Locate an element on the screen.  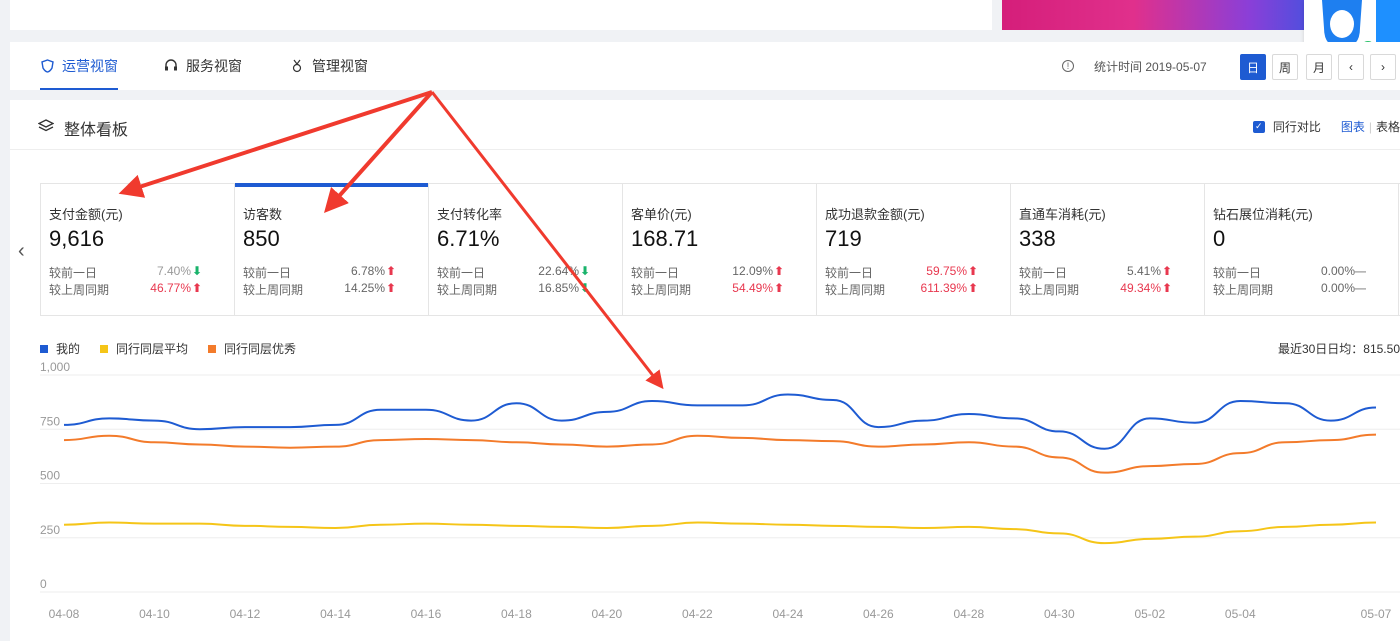
tab-management: 管理视窗 is located at coordinates (329, 66).